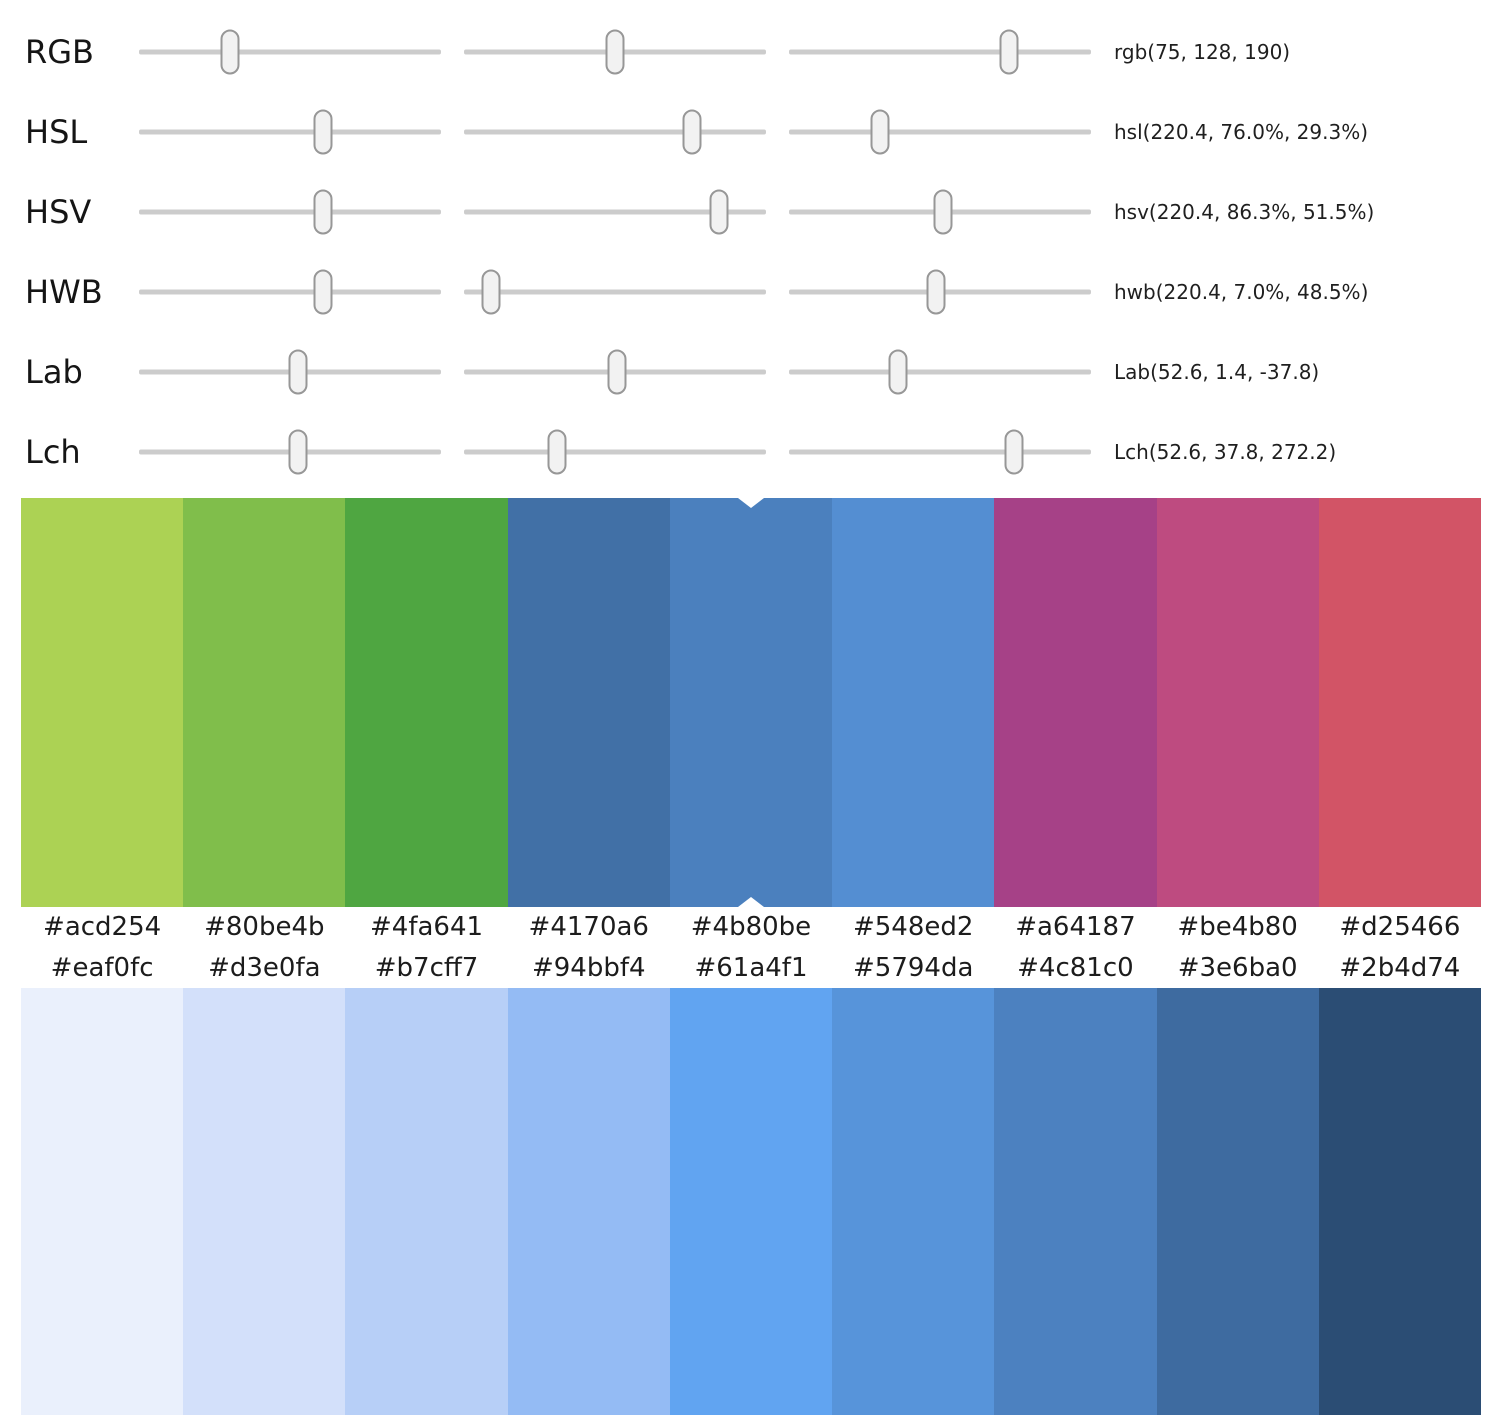 The height and width of the screenshot is (1415, 1501). I want to click on hsv-h-thumb, so click(323, 212).